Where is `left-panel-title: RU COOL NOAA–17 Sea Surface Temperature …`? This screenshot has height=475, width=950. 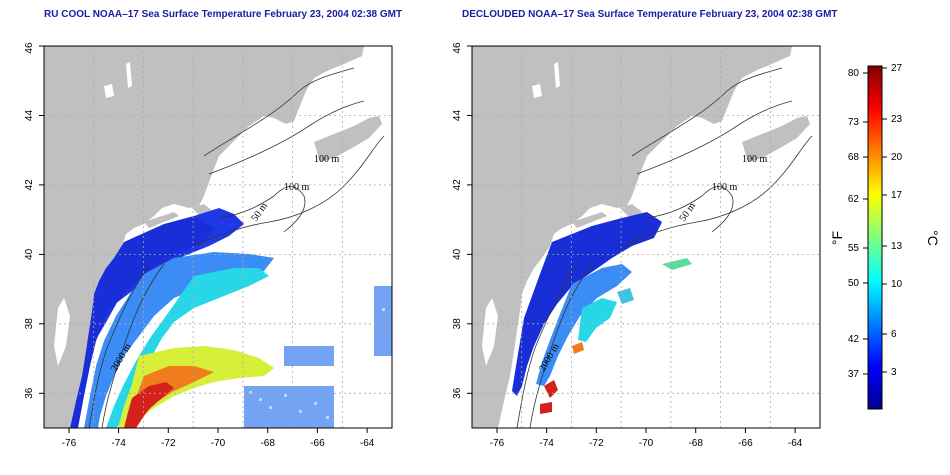
left-panel-title: RU COOL NOAA–17 Sea Surface Temperature … is located at coordinates (223, 14).